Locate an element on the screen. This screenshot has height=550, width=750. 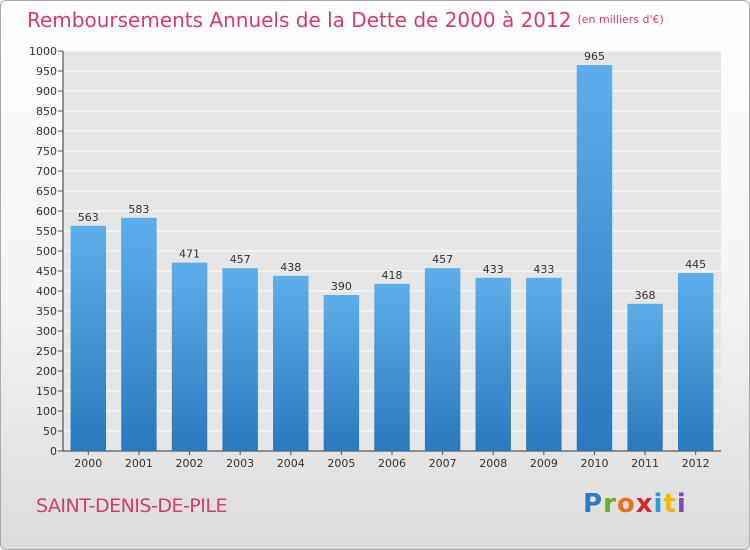
logo-letter: P is located at coordinates (593, 504).